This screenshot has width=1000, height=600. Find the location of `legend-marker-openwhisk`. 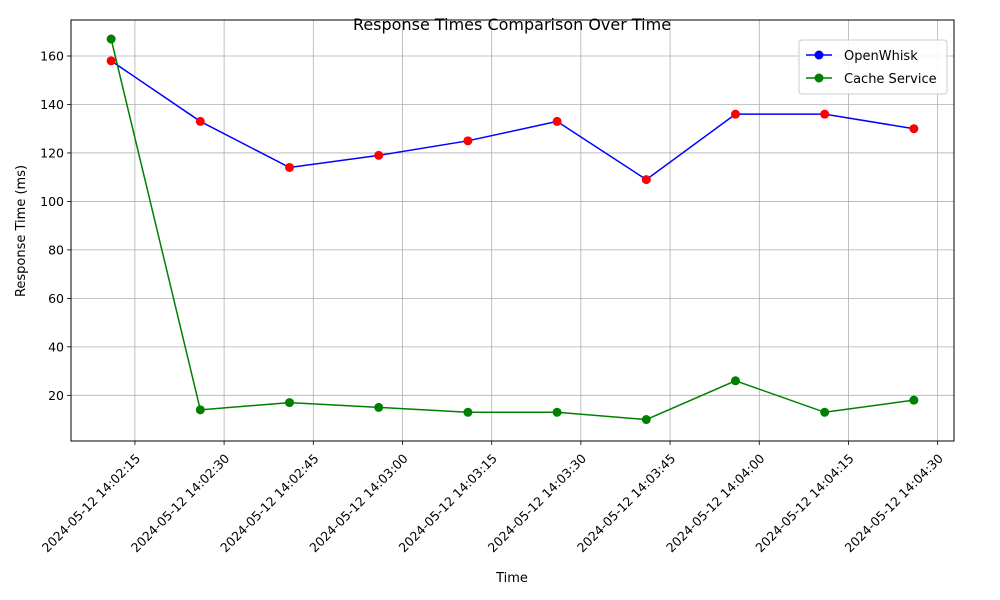

legend-marker-openwhisk is located at coordinates (819, 55).